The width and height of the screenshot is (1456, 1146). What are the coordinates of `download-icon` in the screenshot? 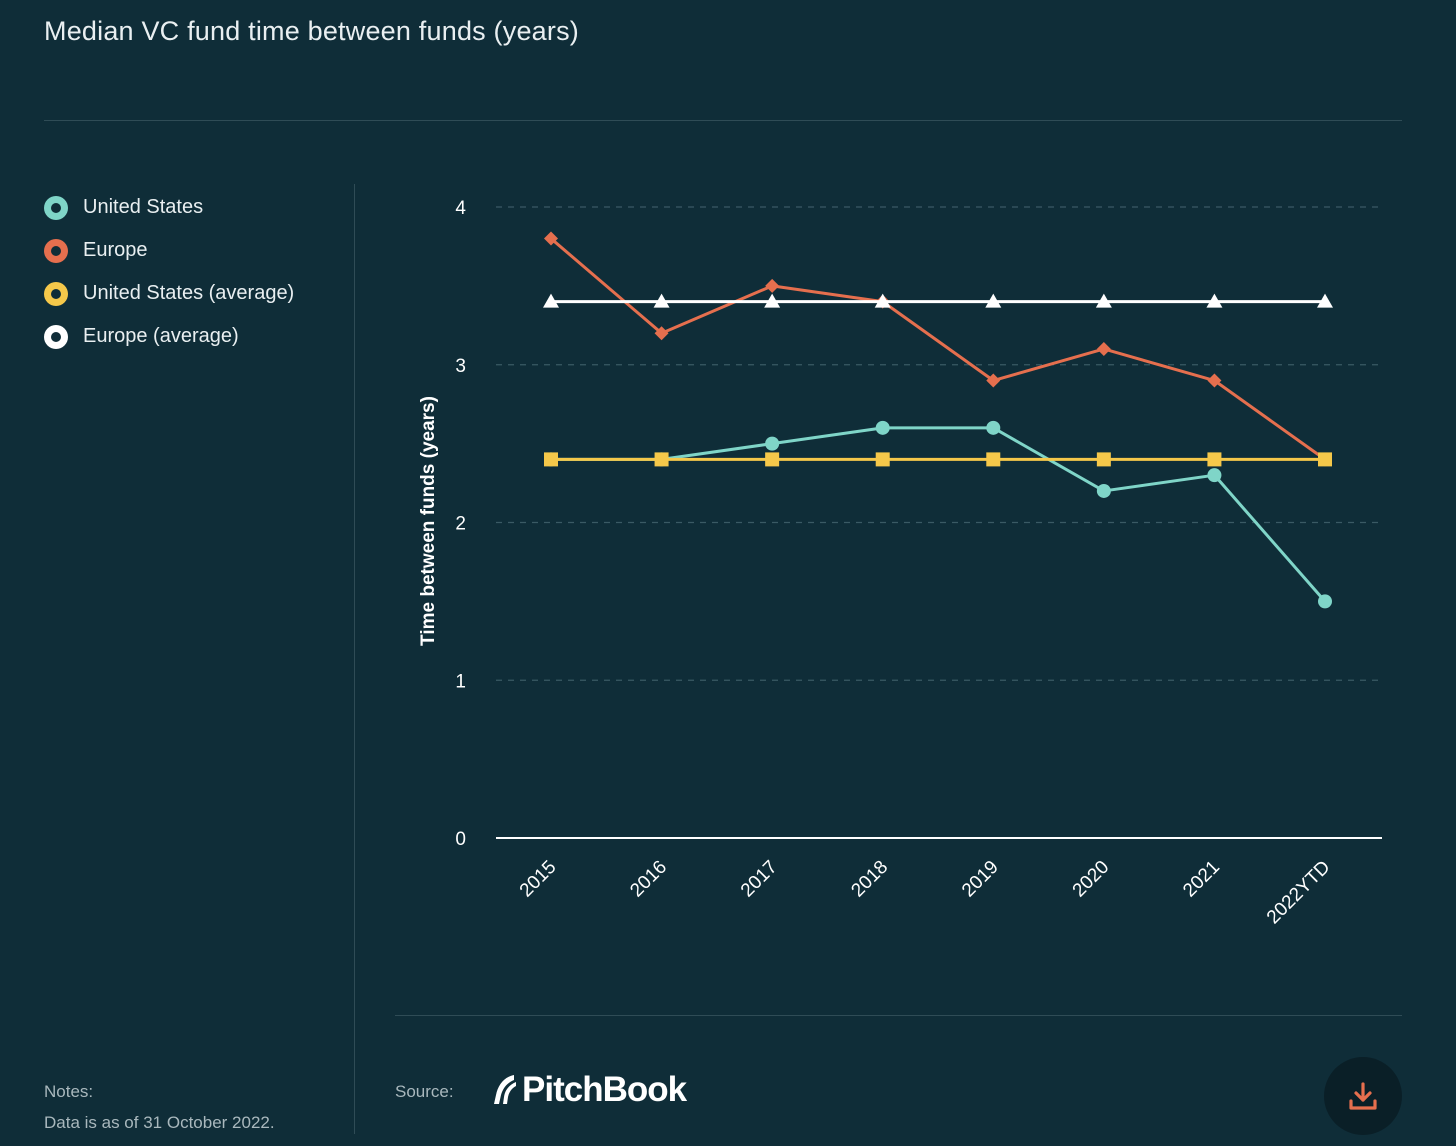 It's located at (1363, 1096).